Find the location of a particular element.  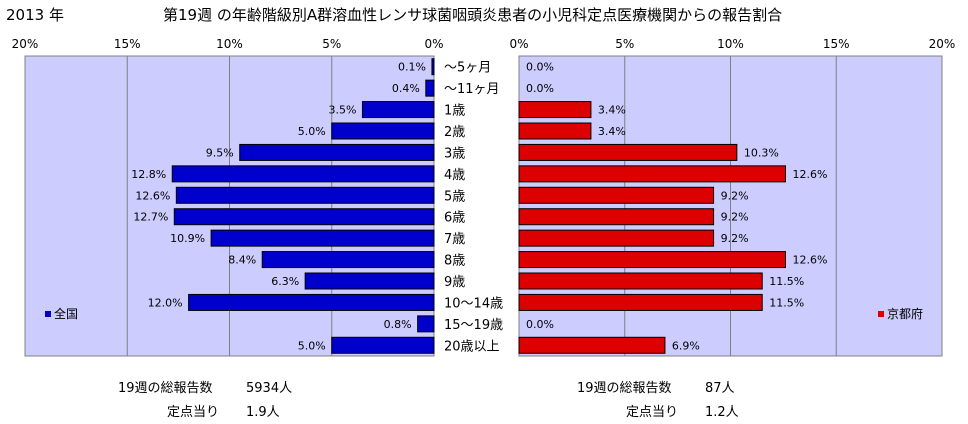

category-label: 7歳 is located at coordinates (454, 239).